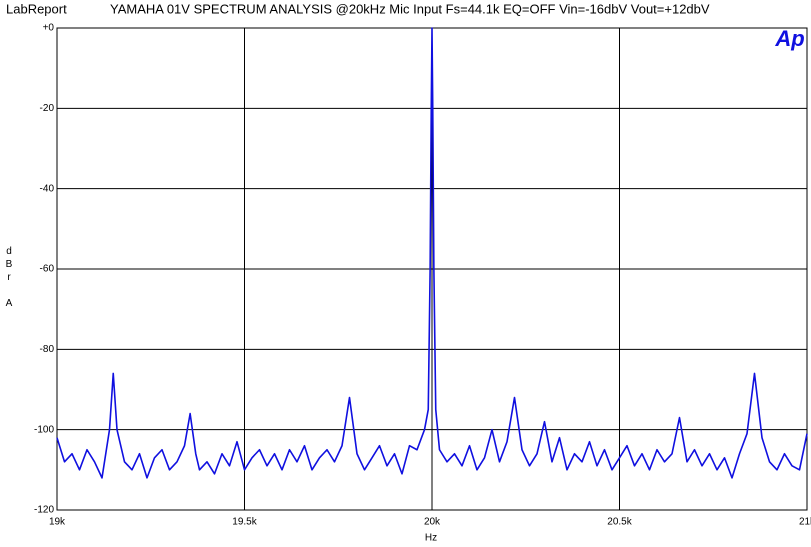 The width and height of the screenshot is (811, 547). I want to click on x-tick-label: 19k, so click(57, 522).